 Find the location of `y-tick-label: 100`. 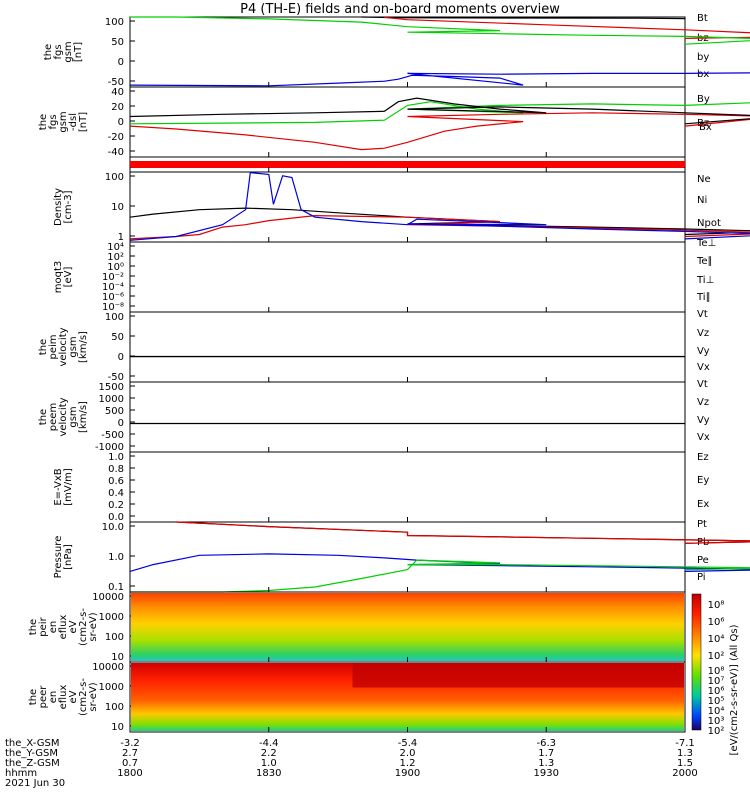

y-tick-label: 100 is located at coordinates (114, 317).